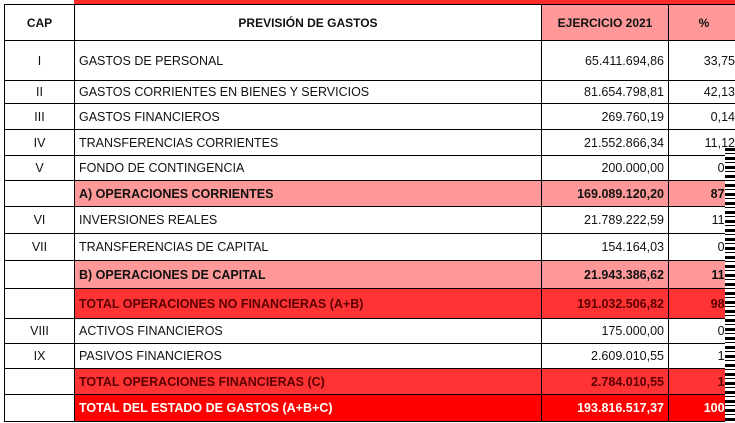  What do you see at coordinates (701, 116) in the screenshot?
I see `cell-percent: 0,14` at bounding box center [701, 116].